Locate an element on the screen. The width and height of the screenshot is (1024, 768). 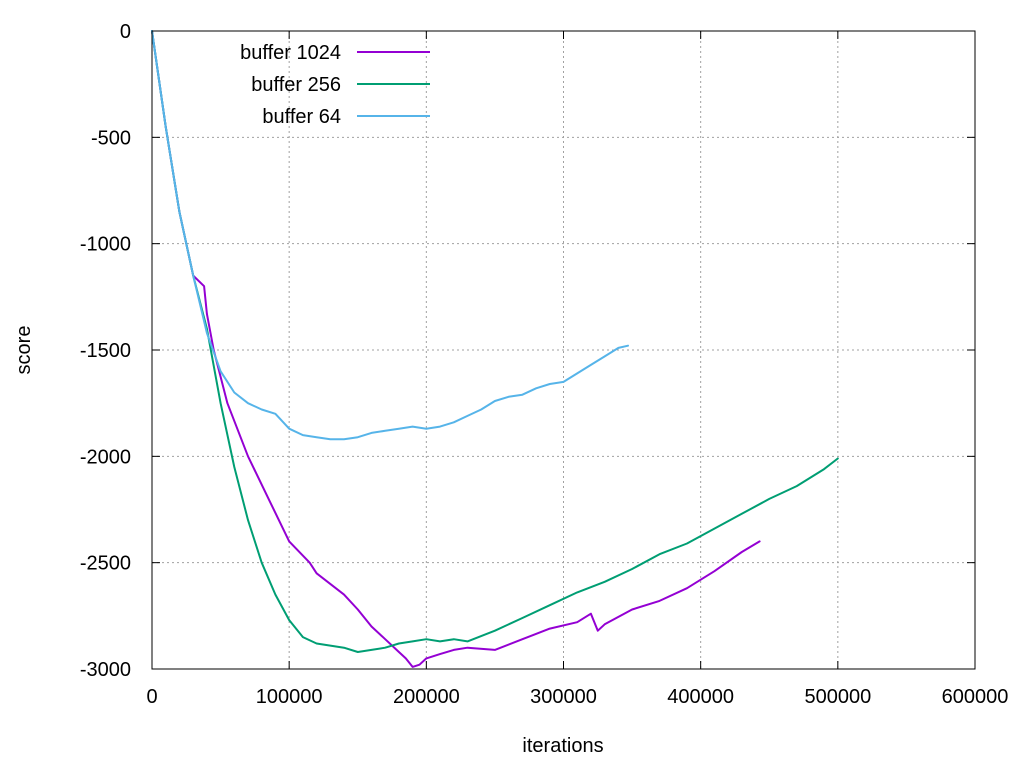
legend: buffer 1024 buffer 256 buffer 64 is located at coordinates (335, 85).